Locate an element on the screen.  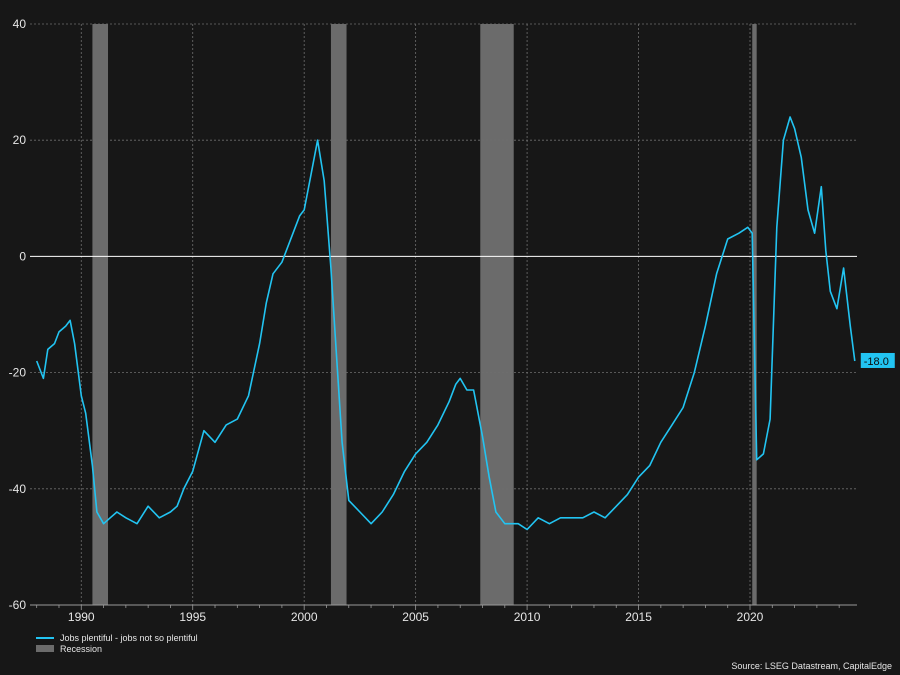
end-value-label-text: -18.0 is located at coordinates (876, 362).